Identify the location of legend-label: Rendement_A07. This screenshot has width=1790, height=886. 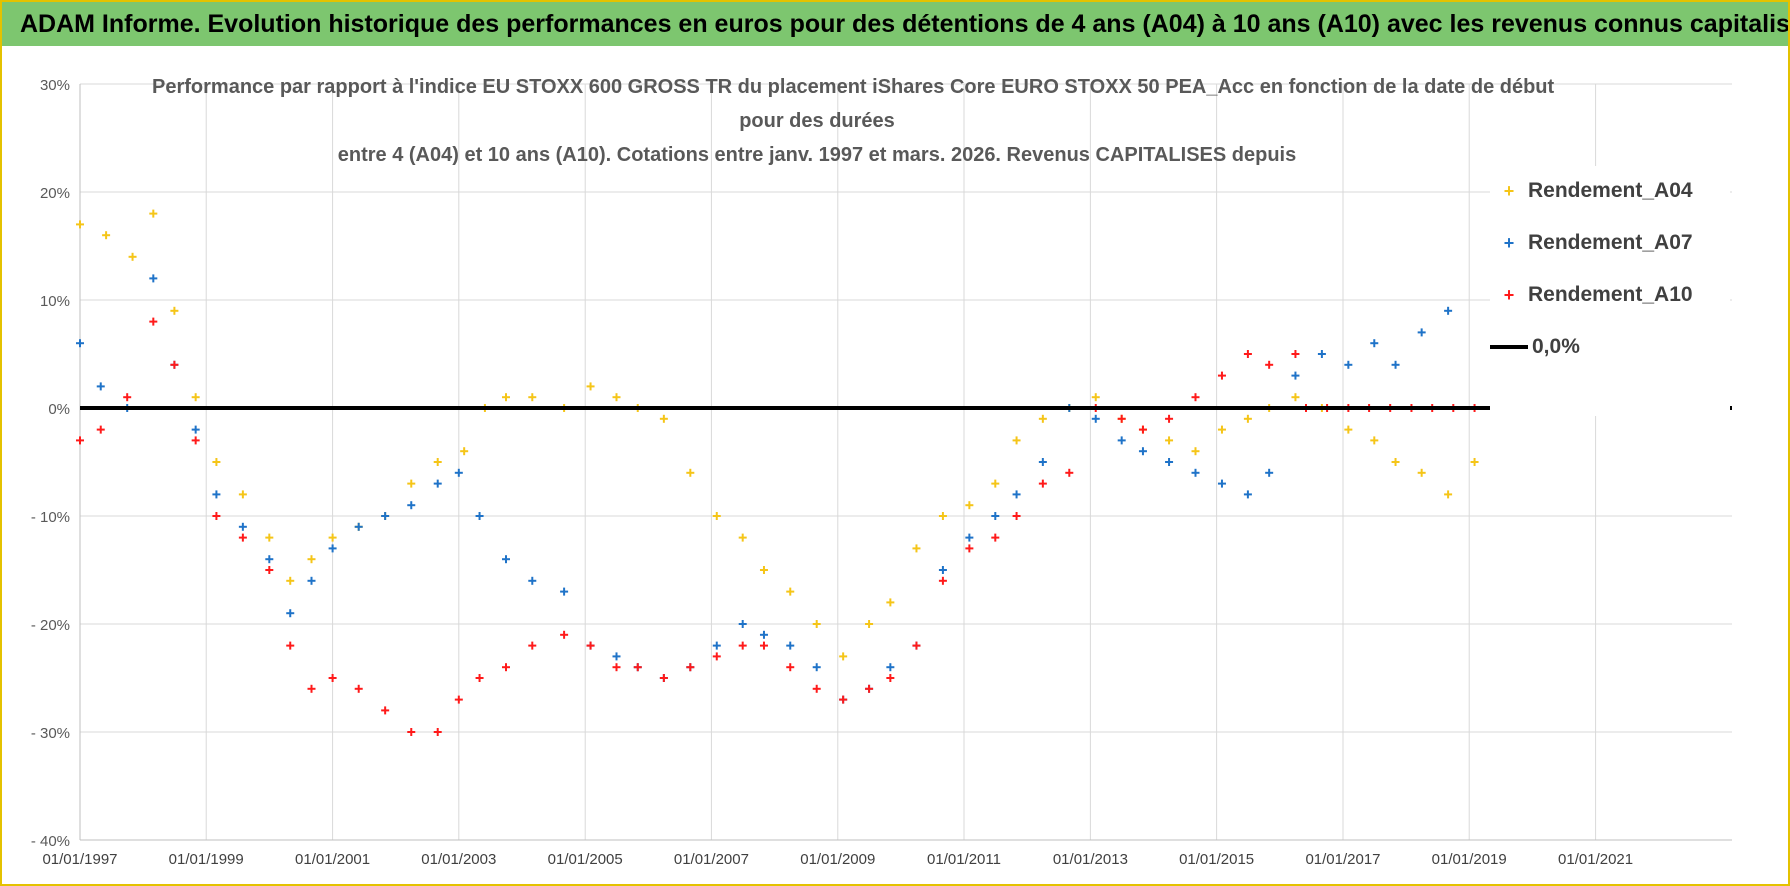
(1610, 242).